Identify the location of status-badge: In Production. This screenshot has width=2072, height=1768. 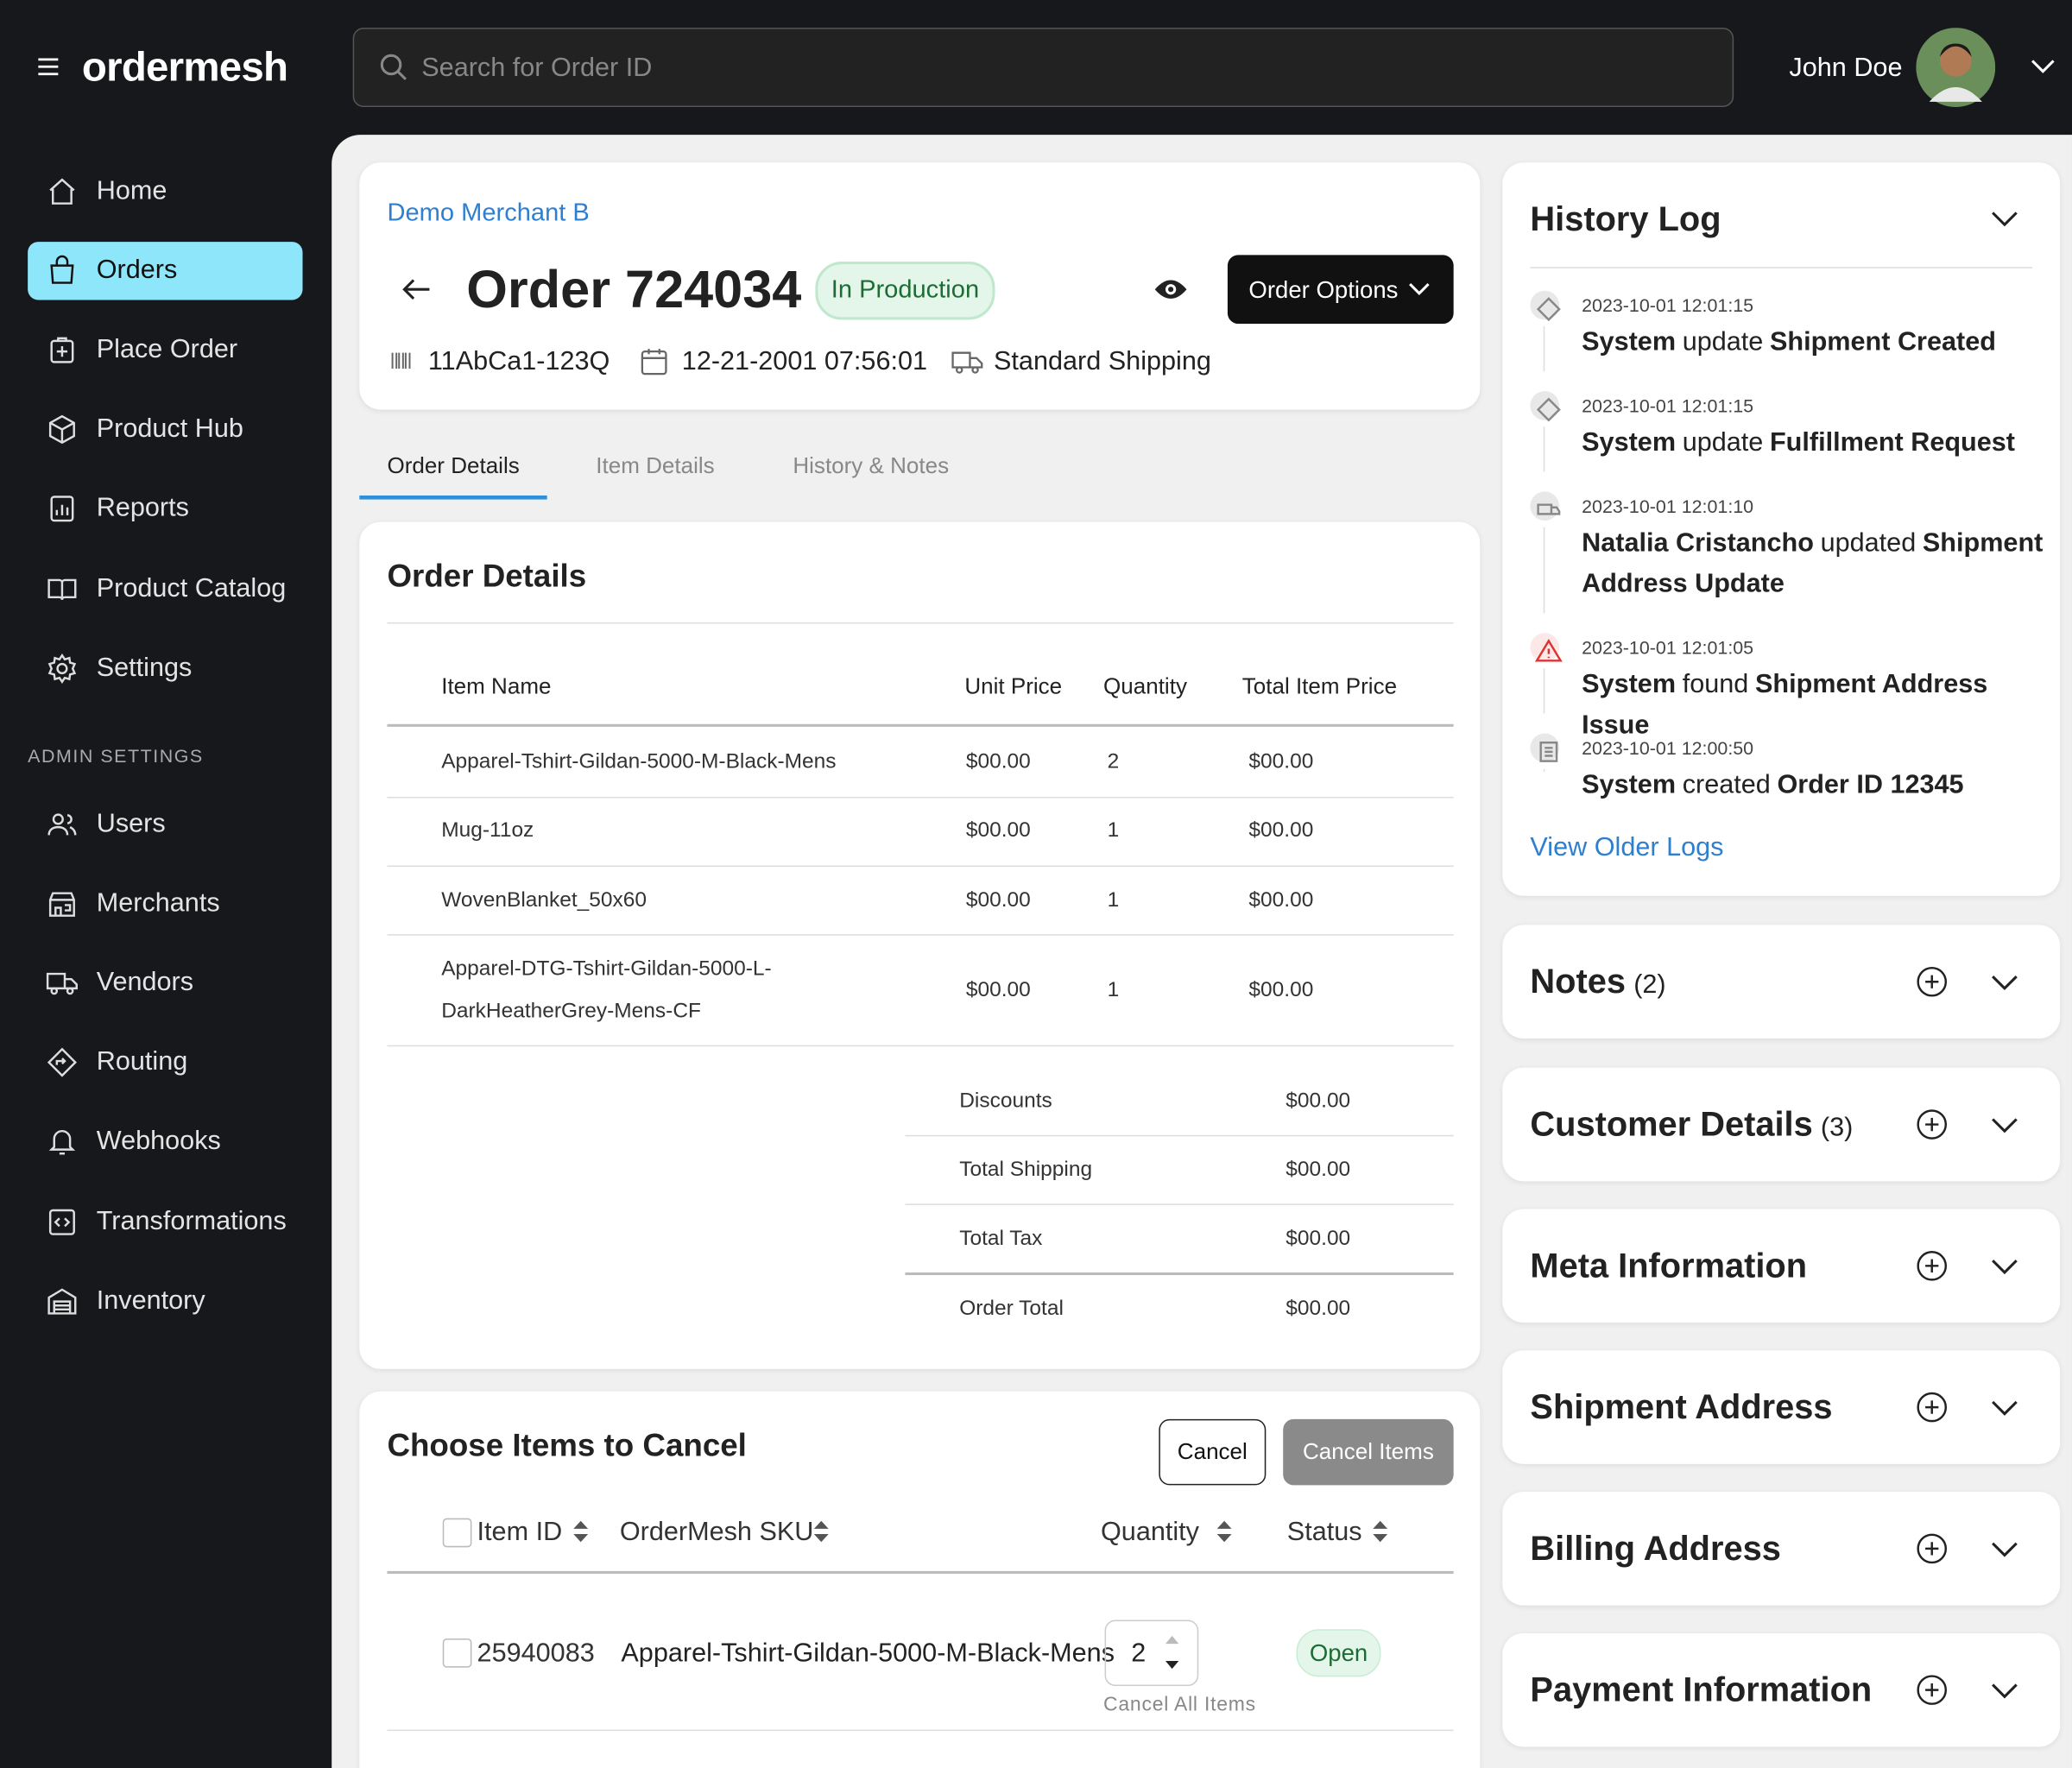
(905, 291).